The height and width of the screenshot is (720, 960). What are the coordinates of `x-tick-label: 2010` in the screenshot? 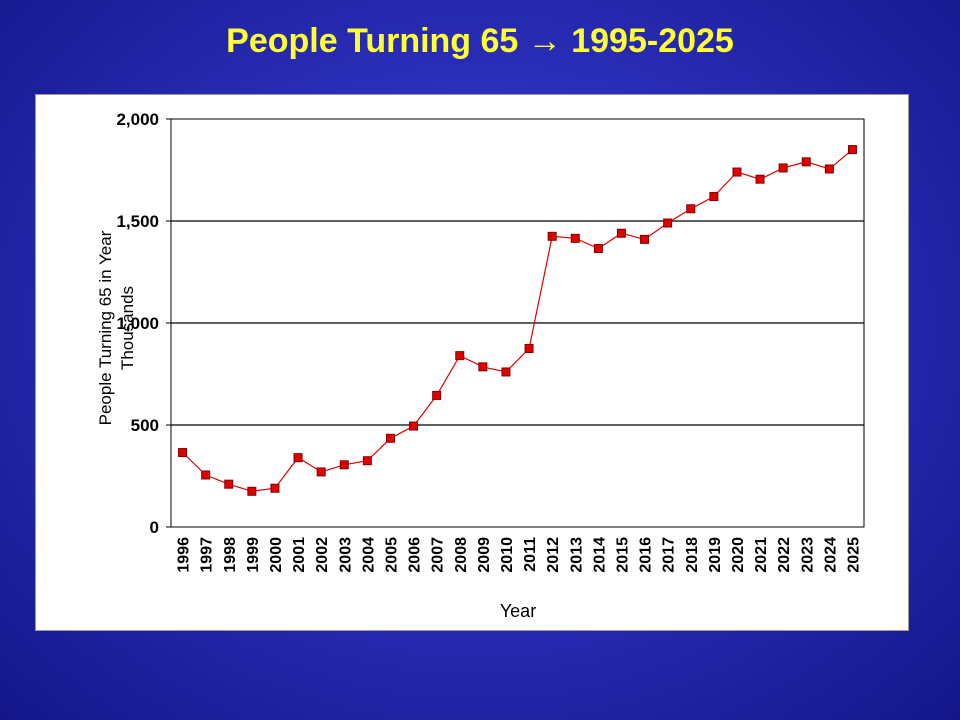 It's located at (507, 555).